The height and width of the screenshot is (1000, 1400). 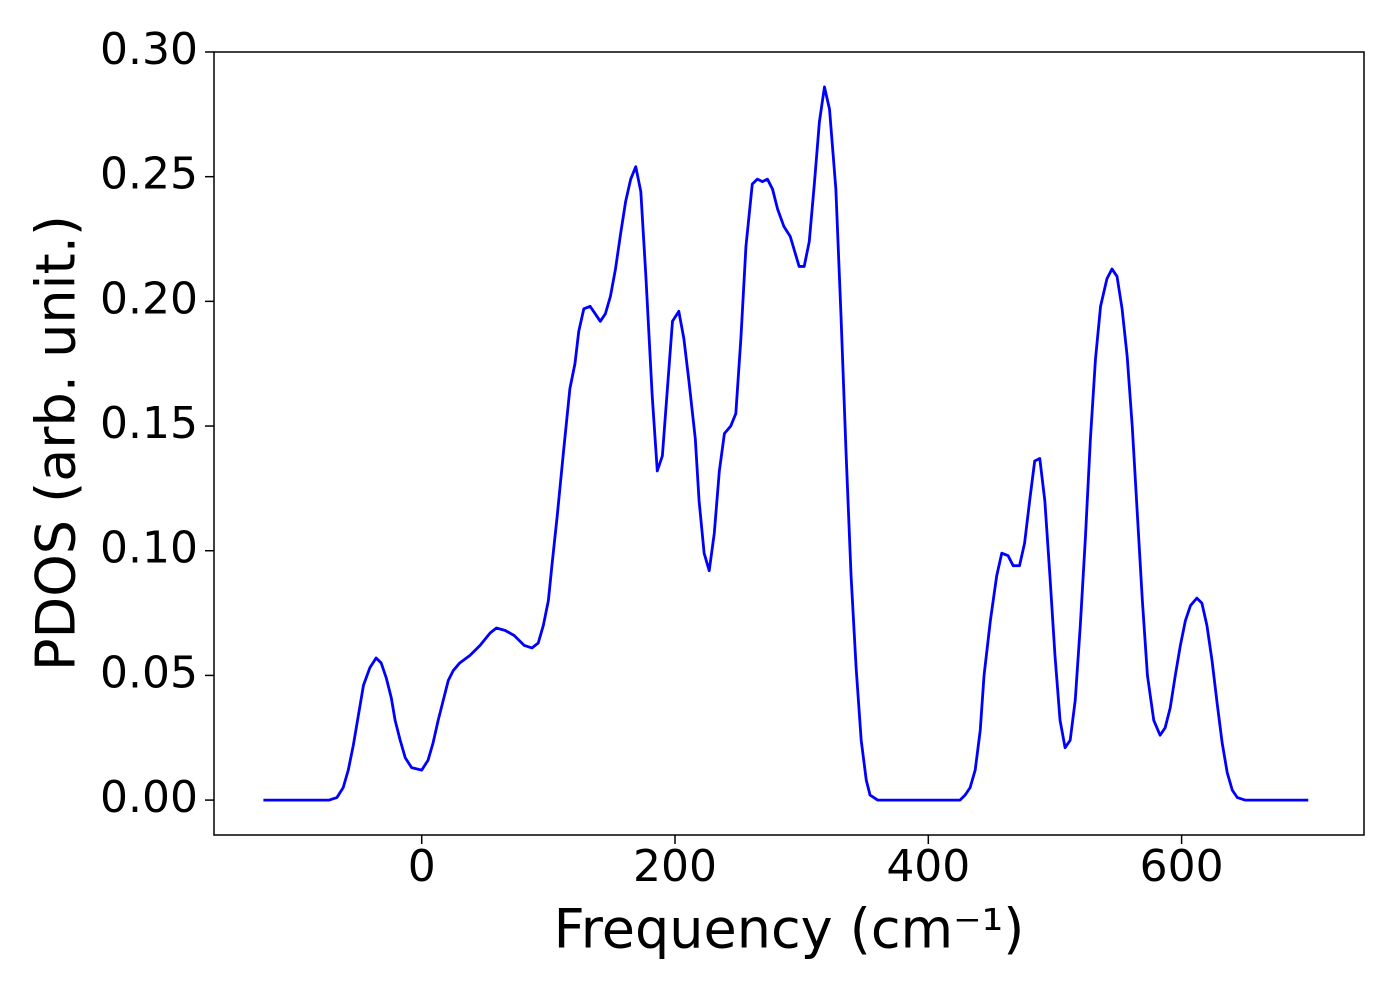 I want to click on x-axis-label: Frequency (cm⁻¹), so click(x=789, y=929).